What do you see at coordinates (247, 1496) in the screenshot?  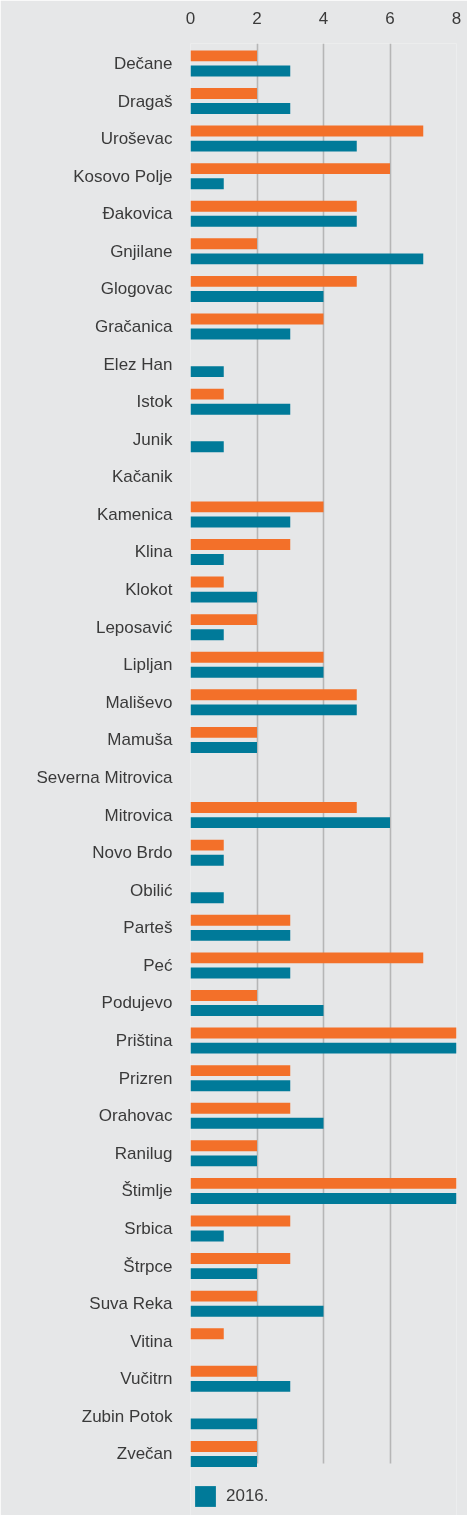 I see `legend-label: 2016.` at bounding box center [247, 1496].